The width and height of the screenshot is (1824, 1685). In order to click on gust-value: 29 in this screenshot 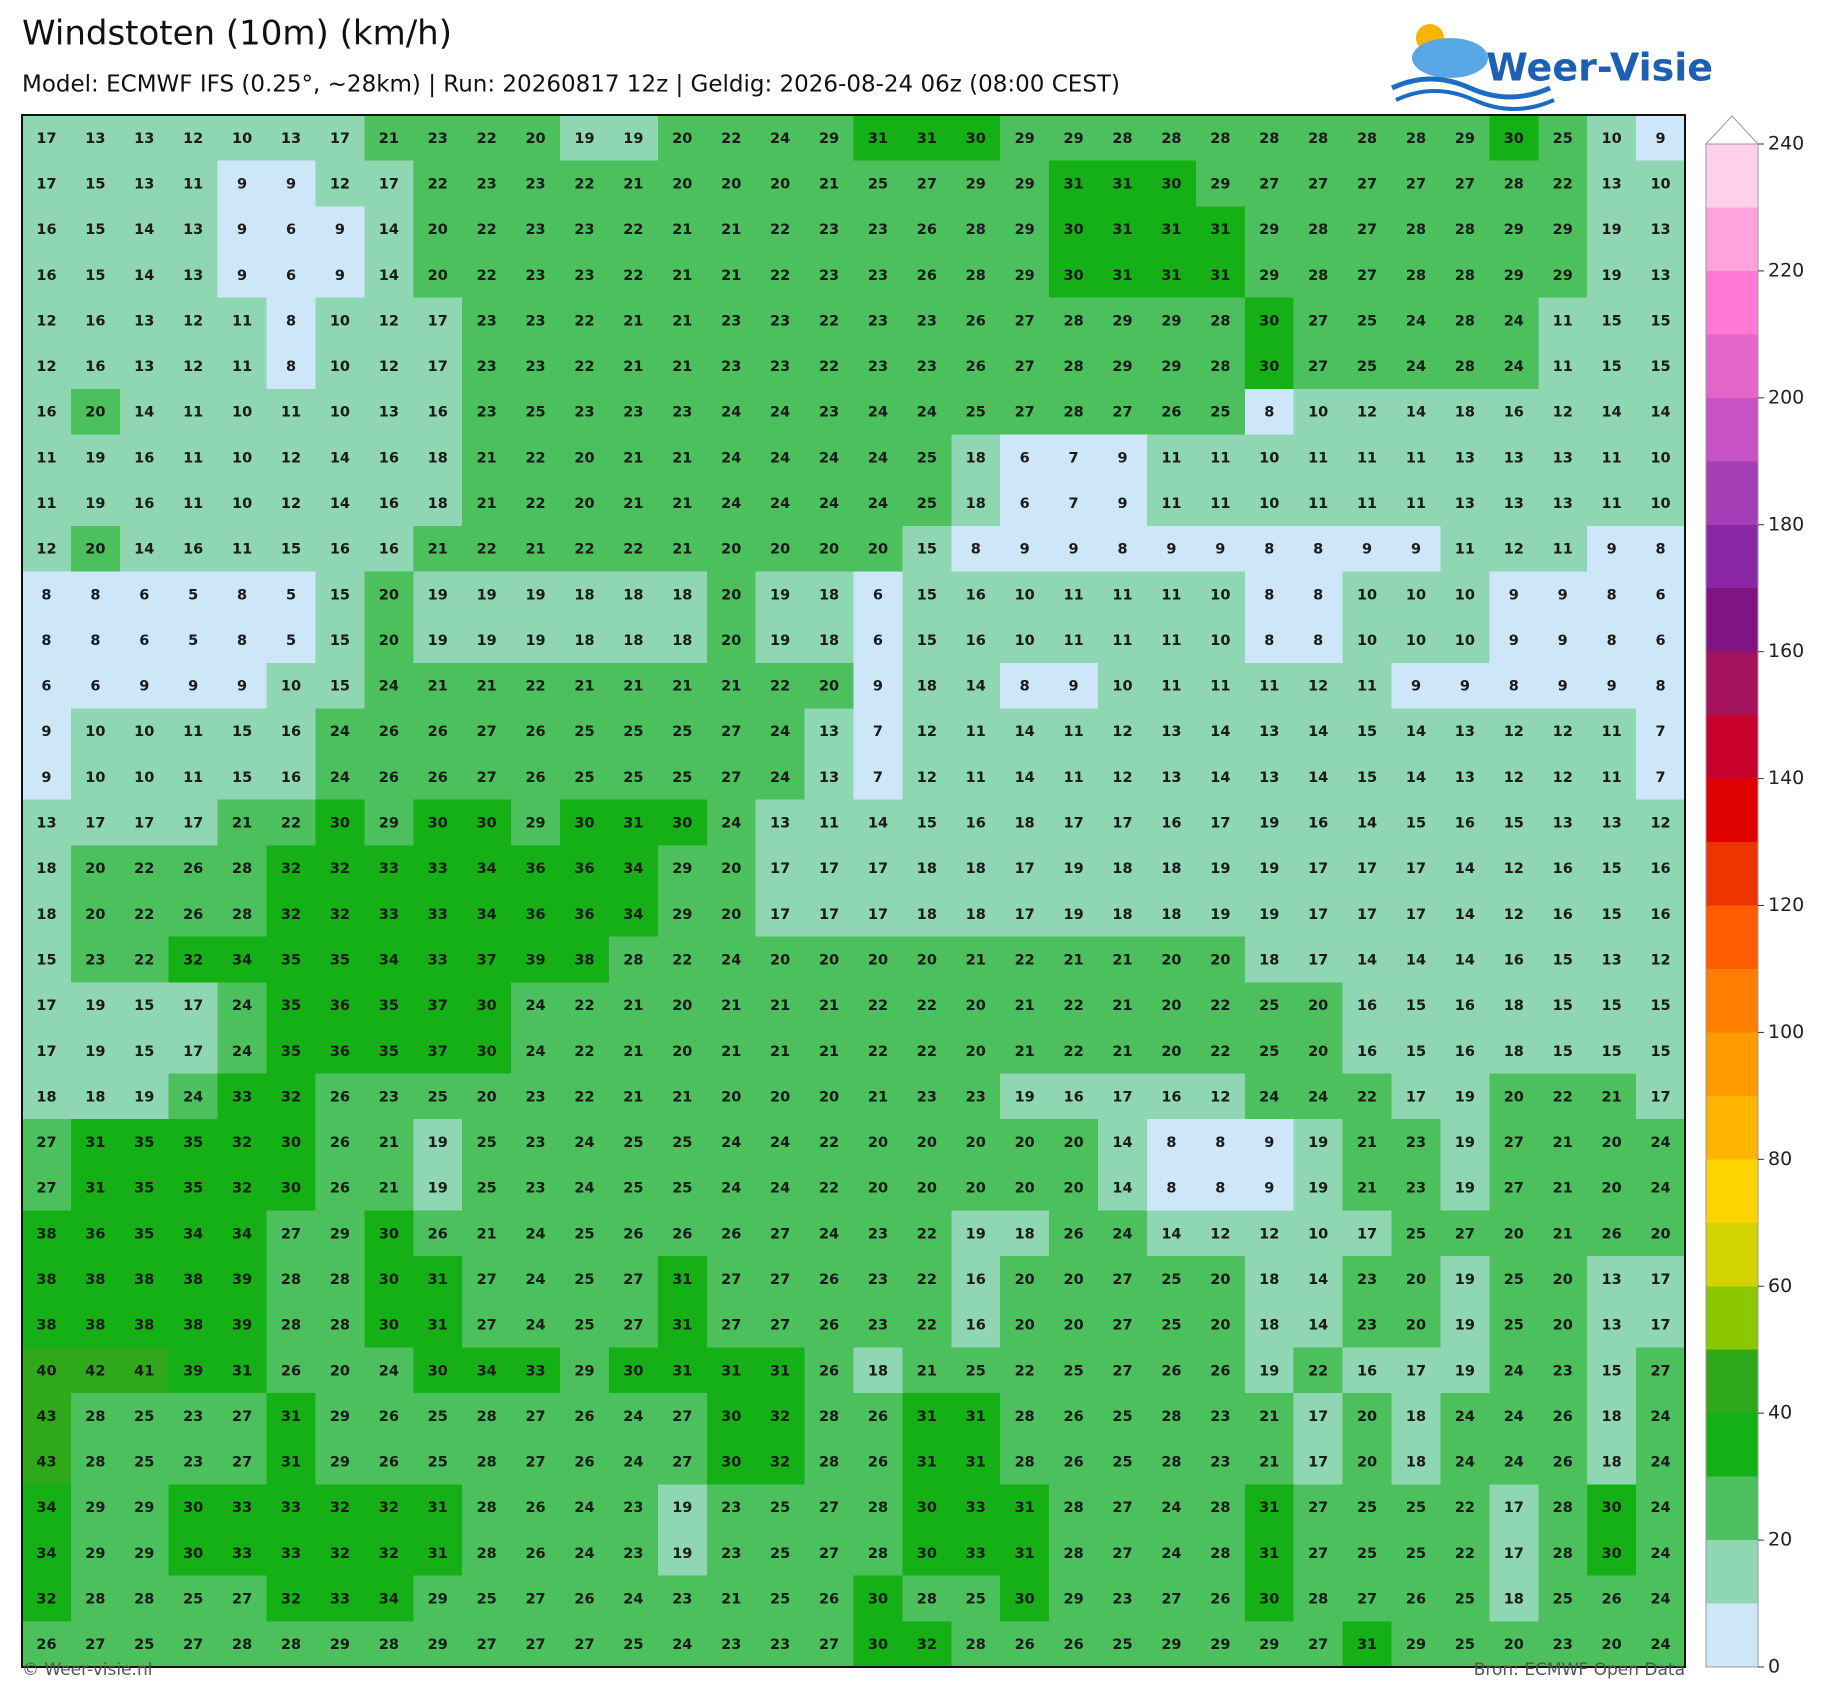, I will do `click(1563, 230)`.